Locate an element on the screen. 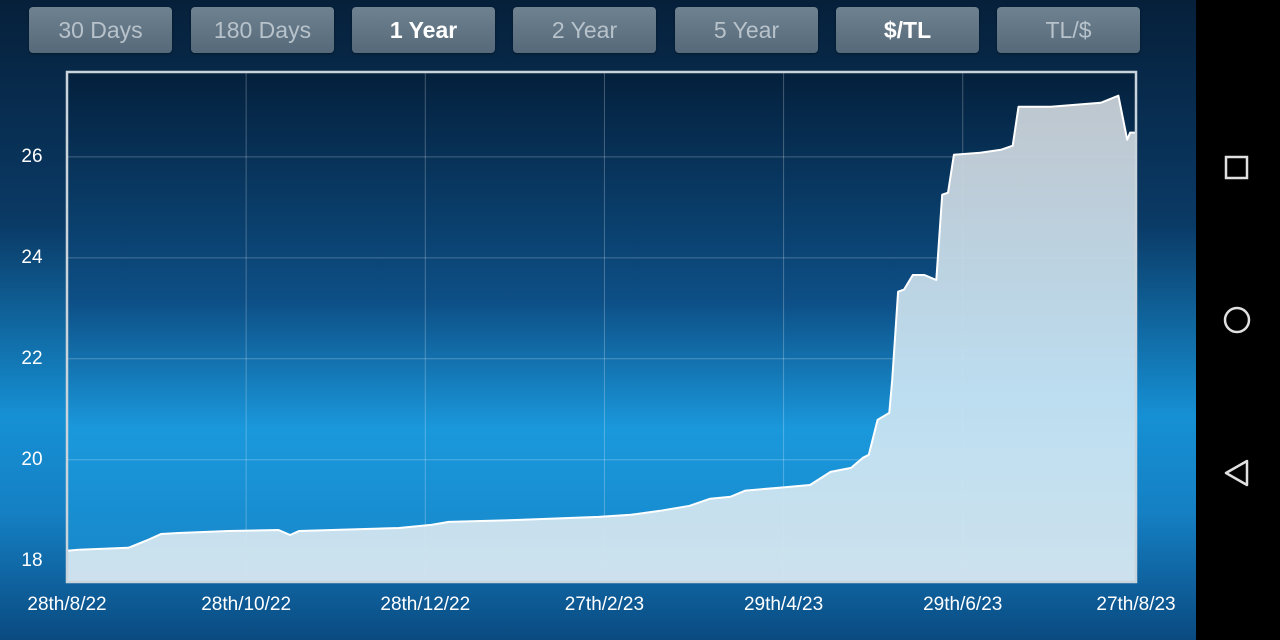  nav-icons is located at coordinates (1237, 321).